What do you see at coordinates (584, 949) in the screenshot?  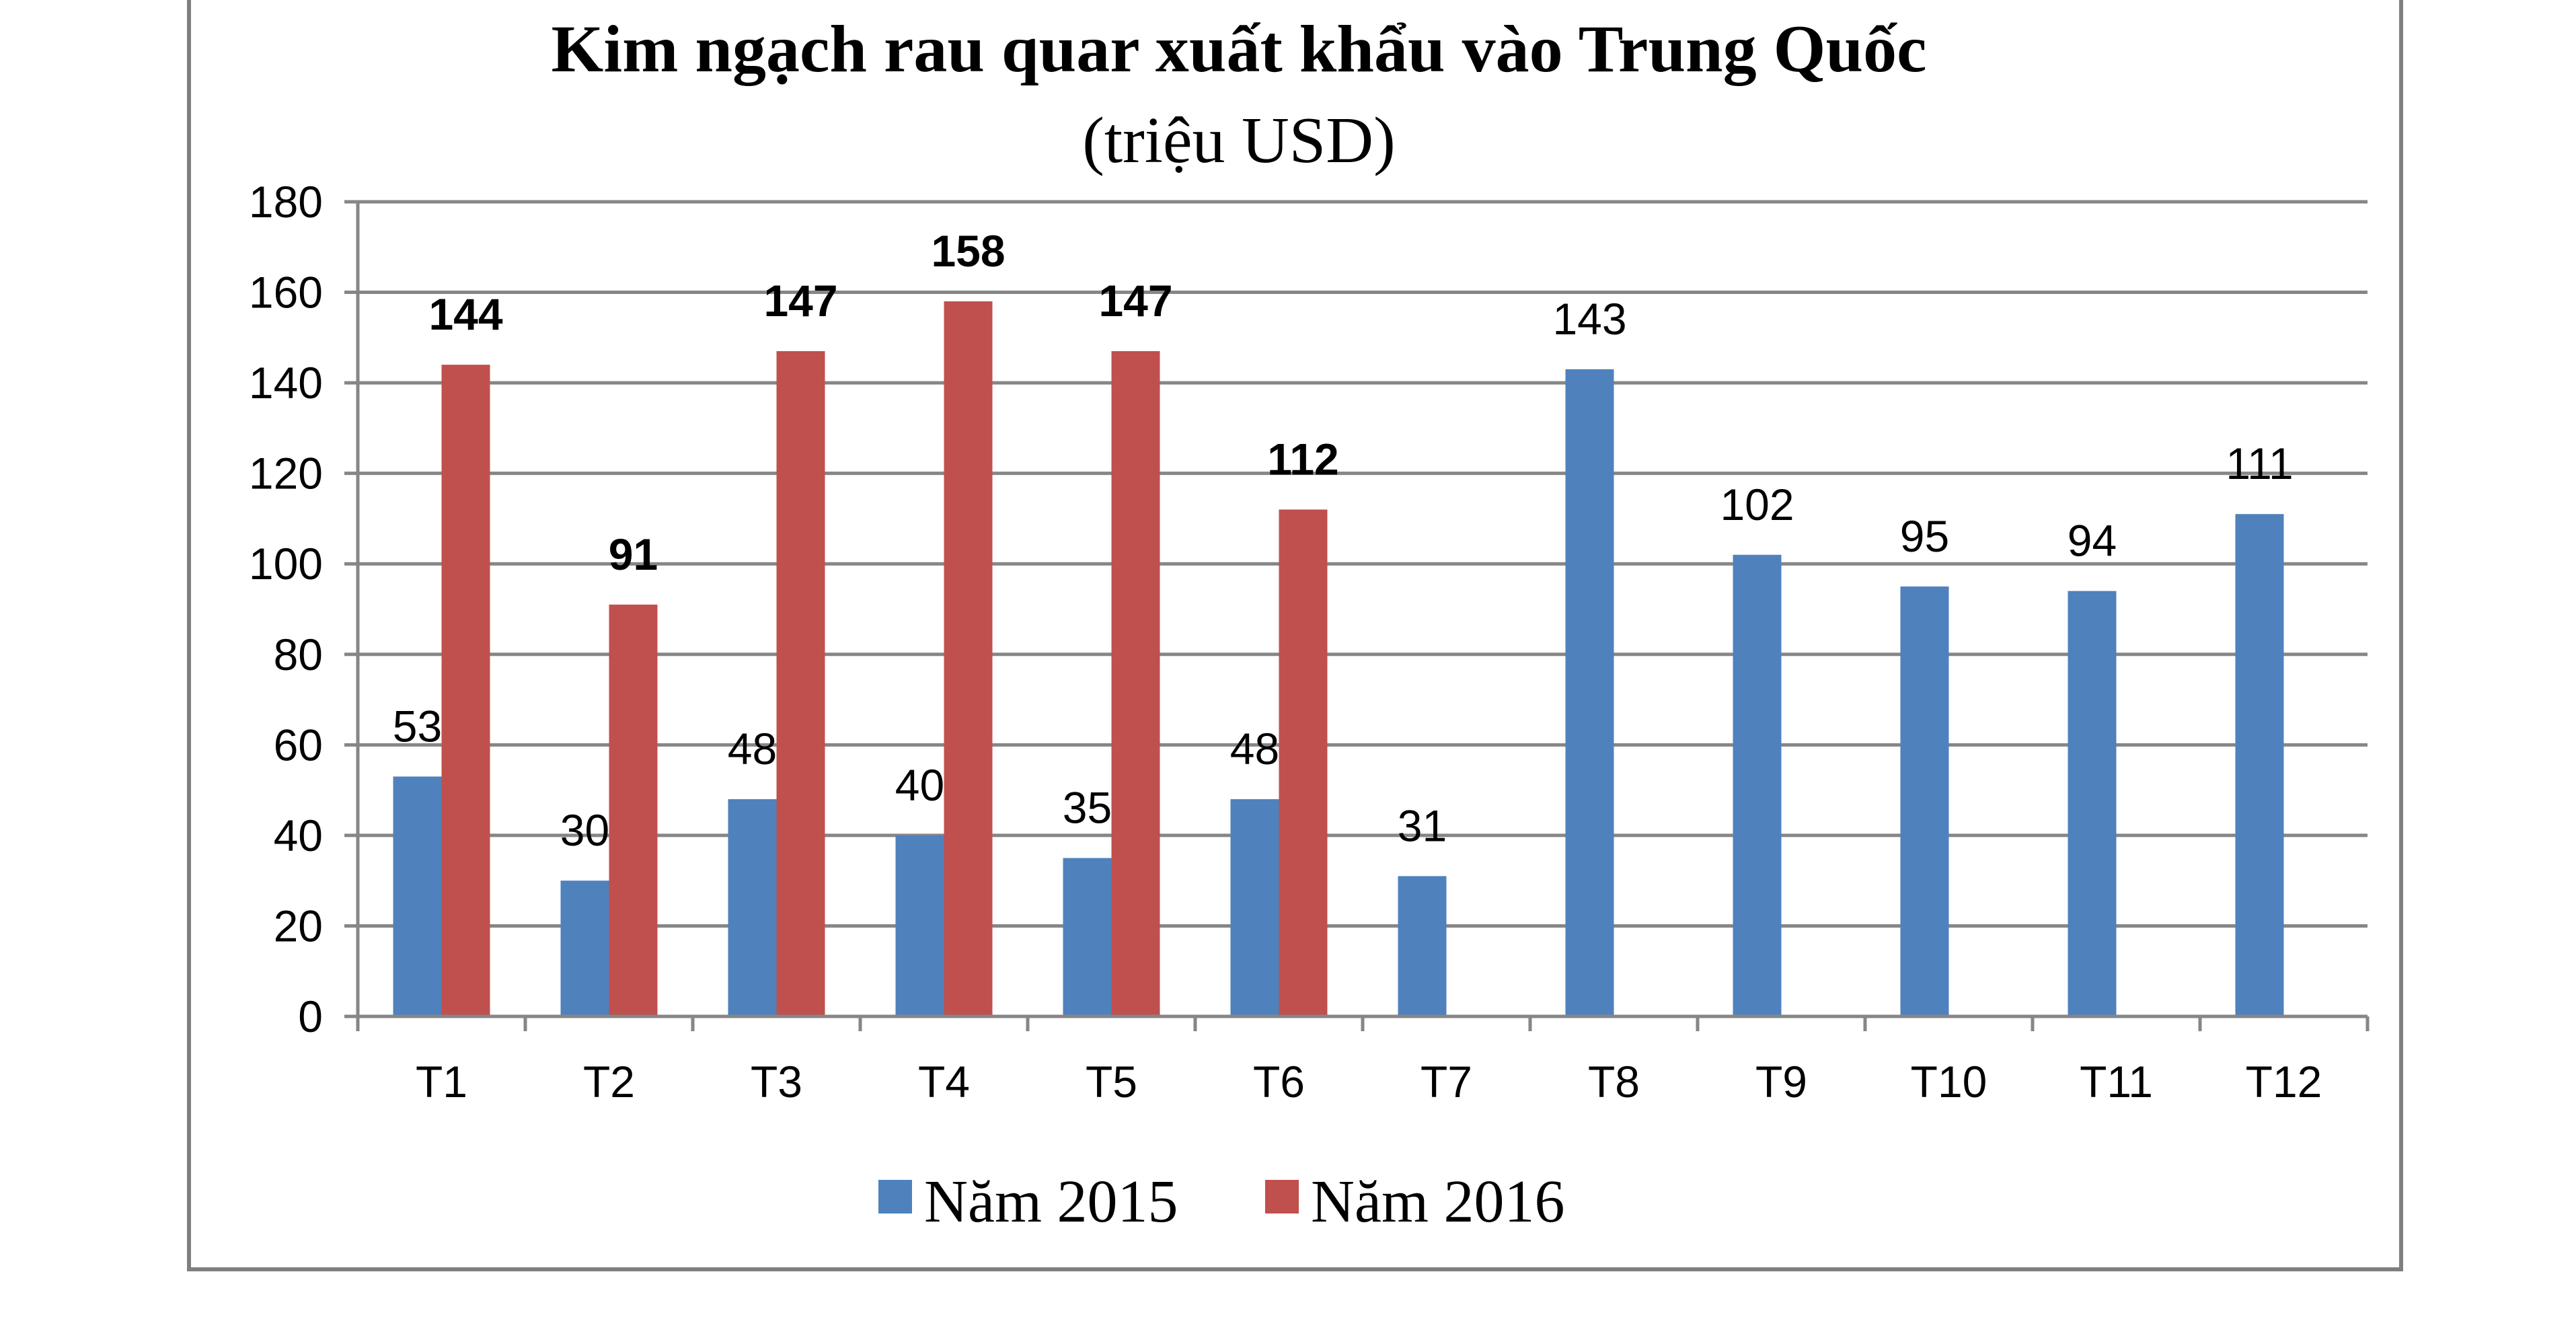 I see `bar-2015-T2` at bounding box center [584, 949].